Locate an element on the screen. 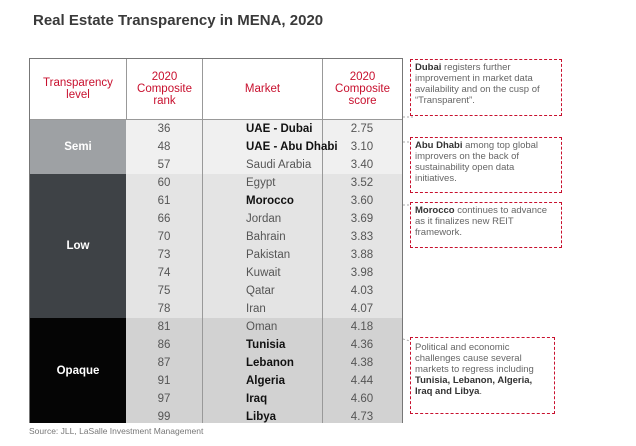 This screenshot has height=446, width=636. table-row: 91 Algeria 4.44 is located at coordinates (264, 381).